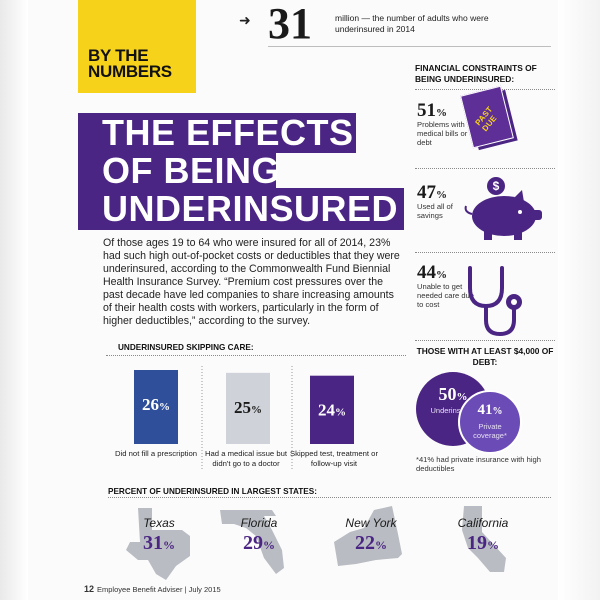  I want to click on state-new-york: New York 22%, so click(371, 543).